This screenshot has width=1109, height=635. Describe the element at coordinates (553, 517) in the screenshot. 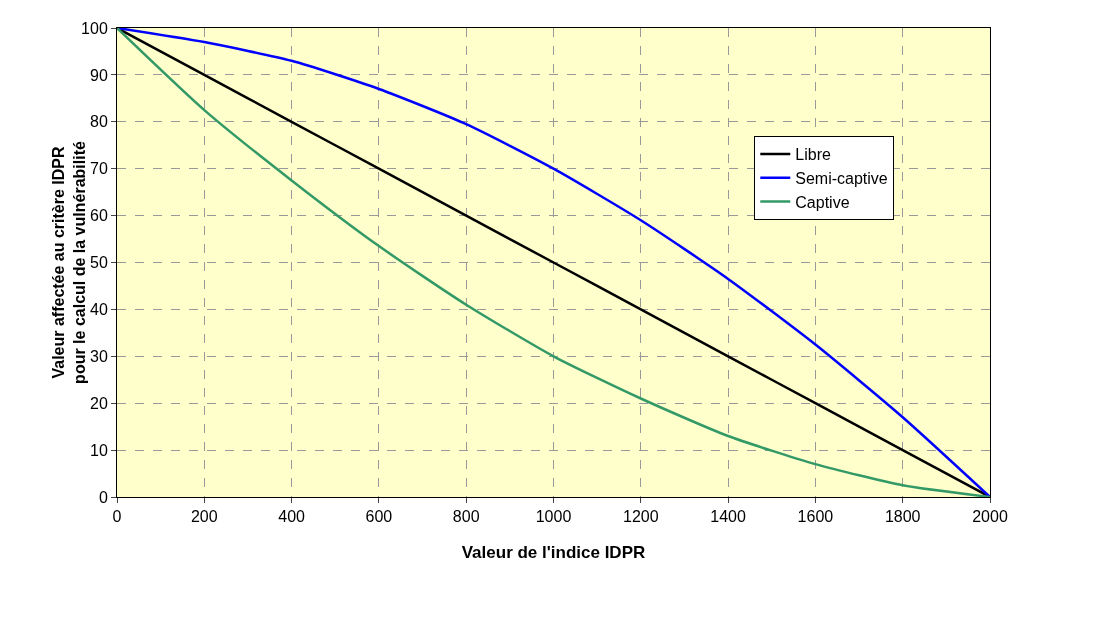

I see `x-tick-label: 1000` at that location.